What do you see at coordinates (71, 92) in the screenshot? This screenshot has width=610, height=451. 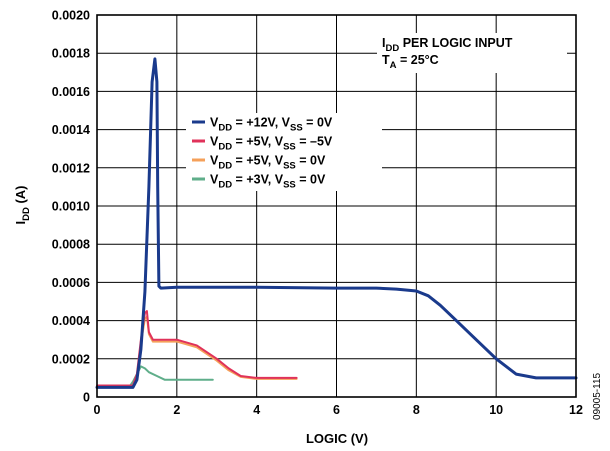 I see `y-tick-label: 0.0016` at bounding box center [71, 92].